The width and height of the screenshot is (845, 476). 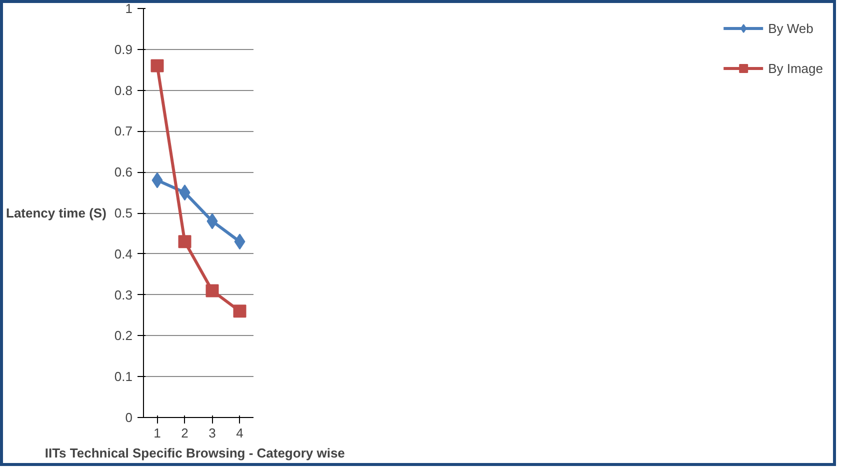 I want to click on x-tick-label: 3, so click(x=212, y=433).